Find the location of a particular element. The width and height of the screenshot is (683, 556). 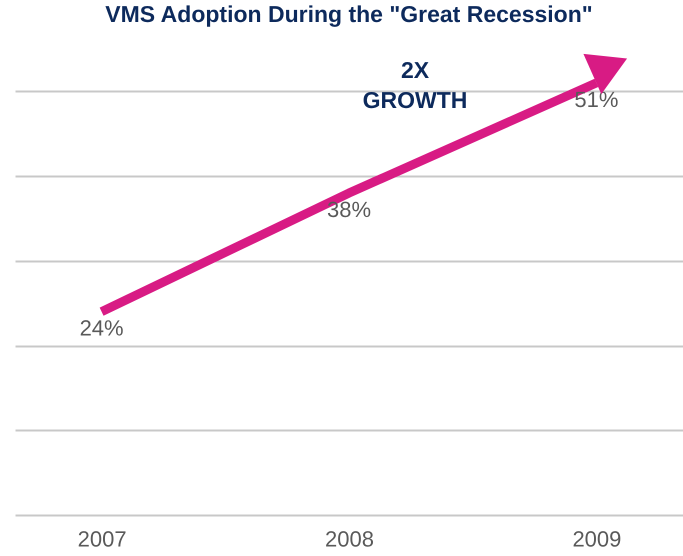

x-tick-label: 2007 is located at coordinates (102, 539).